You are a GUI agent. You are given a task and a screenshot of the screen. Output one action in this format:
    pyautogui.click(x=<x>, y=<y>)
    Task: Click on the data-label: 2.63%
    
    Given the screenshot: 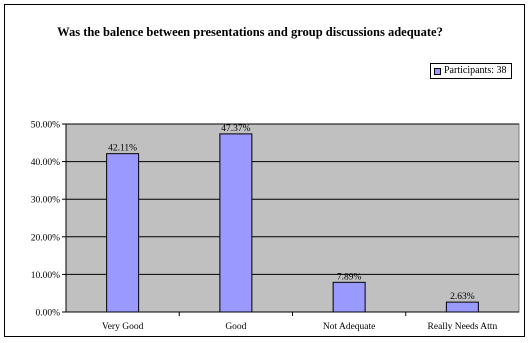 What is the action you would take?
    pyautogui.click(x=462, y=297)
    